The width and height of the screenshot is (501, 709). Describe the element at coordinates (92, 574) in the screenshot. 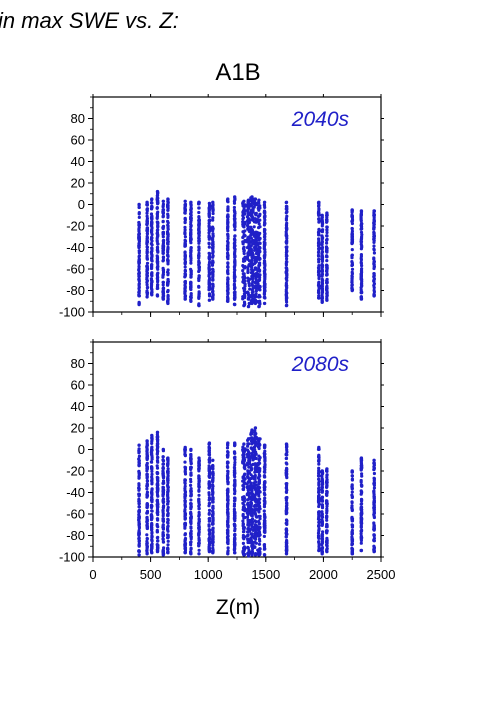

I see `x-tick-label: 0` at that location.